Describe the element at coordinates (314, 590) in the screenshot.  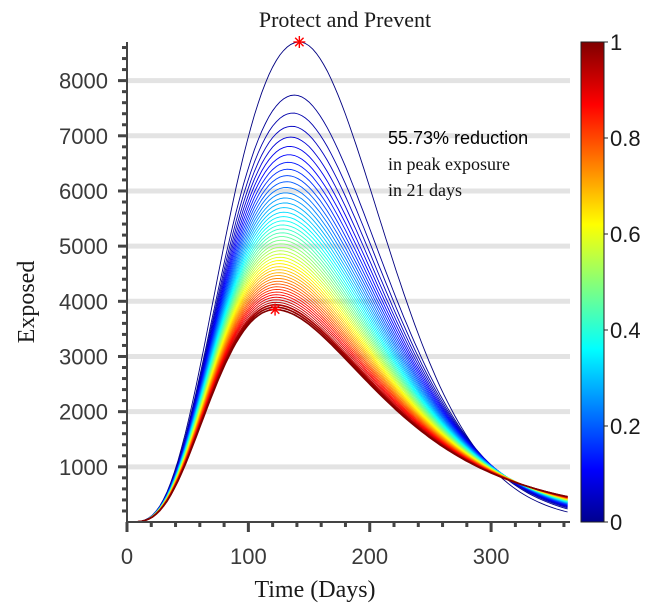
I see `x-axis-label: Time (Days)` at that location.